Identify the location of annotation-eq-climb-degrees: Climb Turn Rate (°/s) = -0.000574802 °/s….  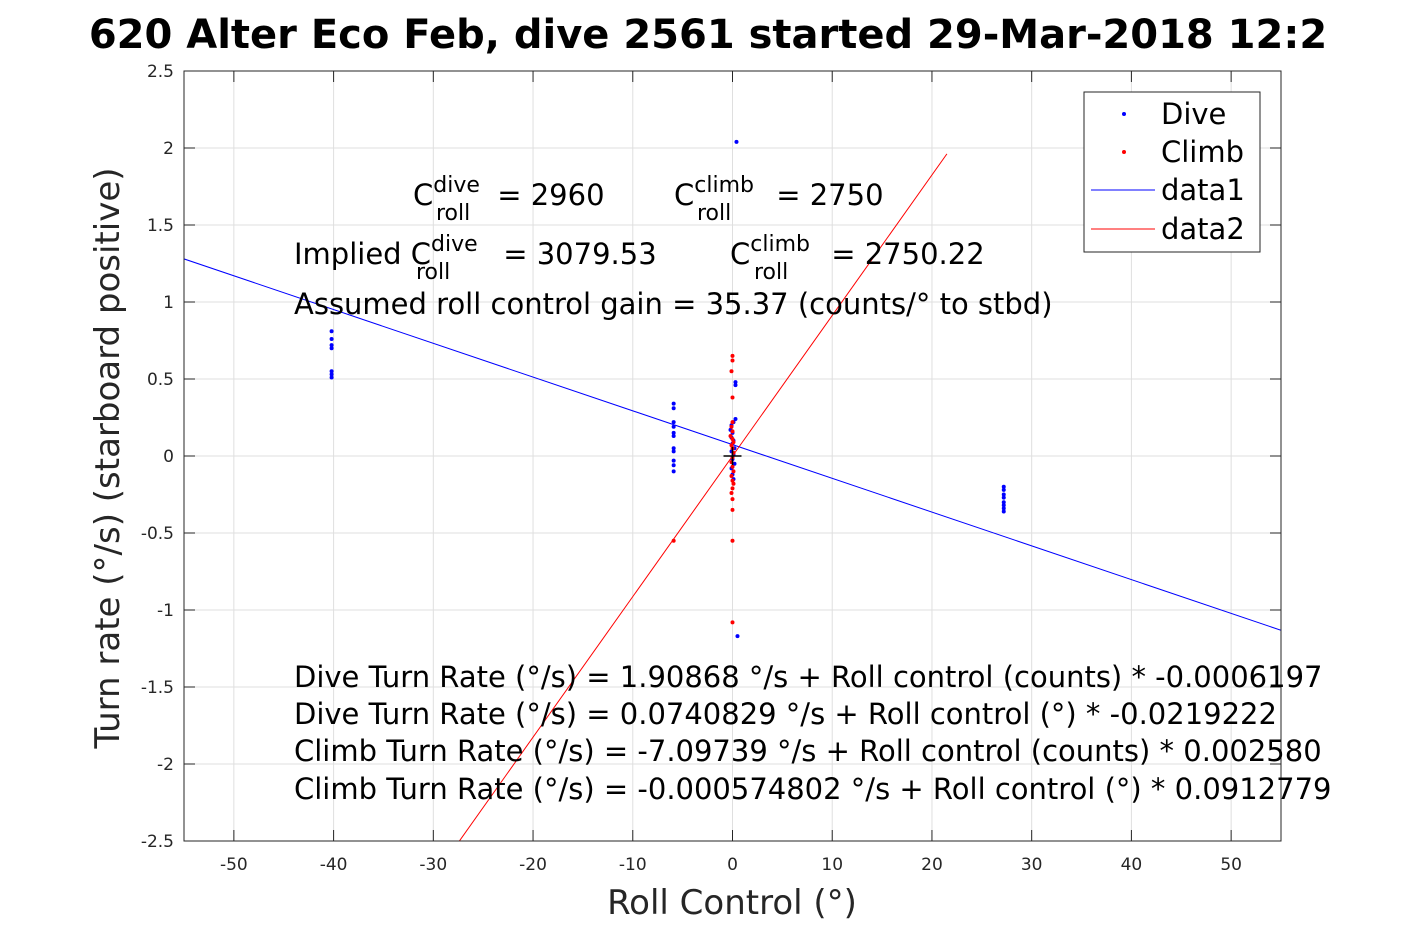
(812, 789).